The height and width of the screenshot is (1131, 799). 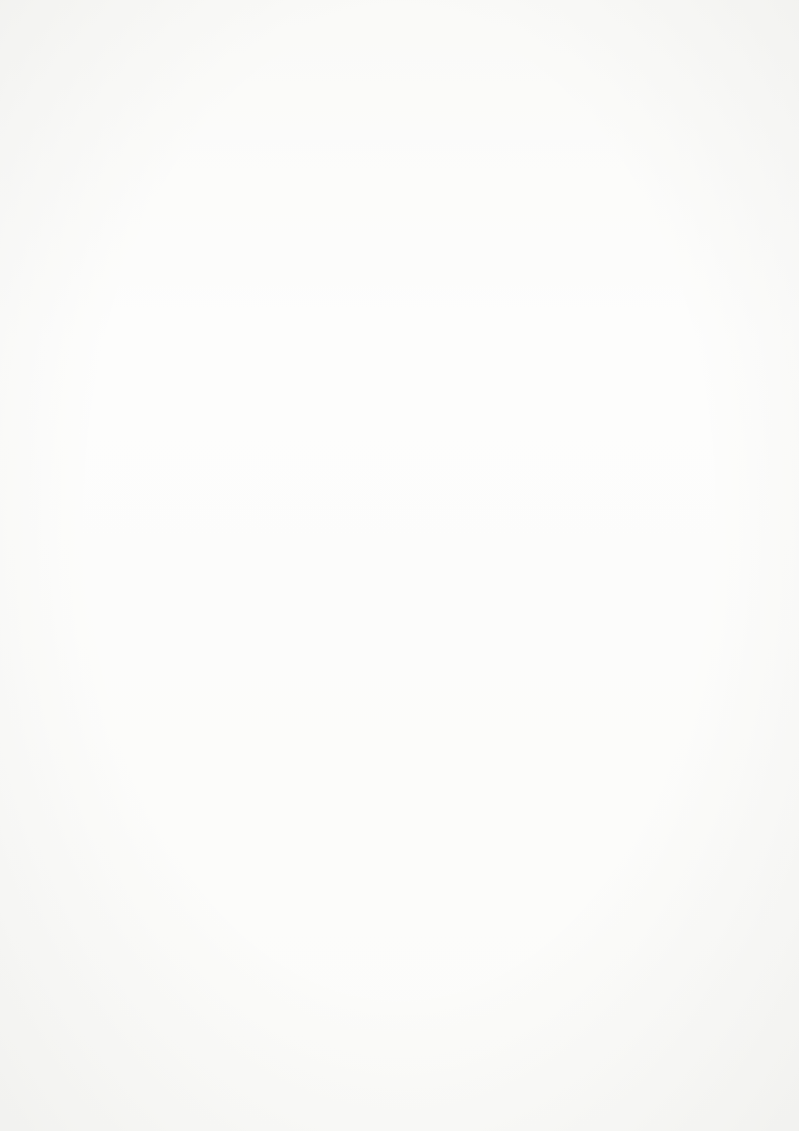 What do you see at coordinates (146, 564) in the screenshot?
I see `grid-cell: 历` at bounding box center [146, 564].